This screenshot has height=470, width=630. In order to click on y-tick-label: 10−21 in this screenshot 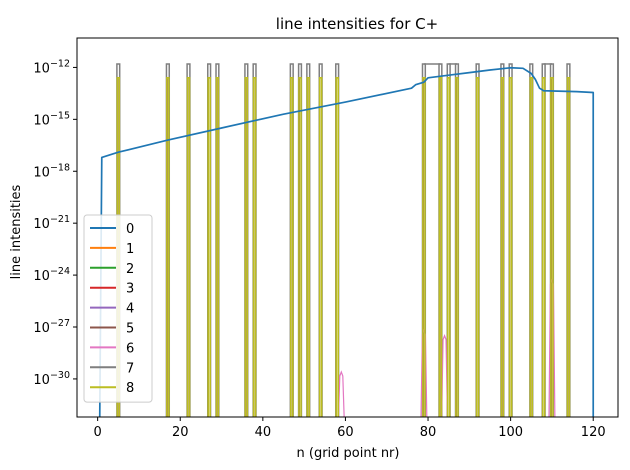, I will do `click(51, 223)`.